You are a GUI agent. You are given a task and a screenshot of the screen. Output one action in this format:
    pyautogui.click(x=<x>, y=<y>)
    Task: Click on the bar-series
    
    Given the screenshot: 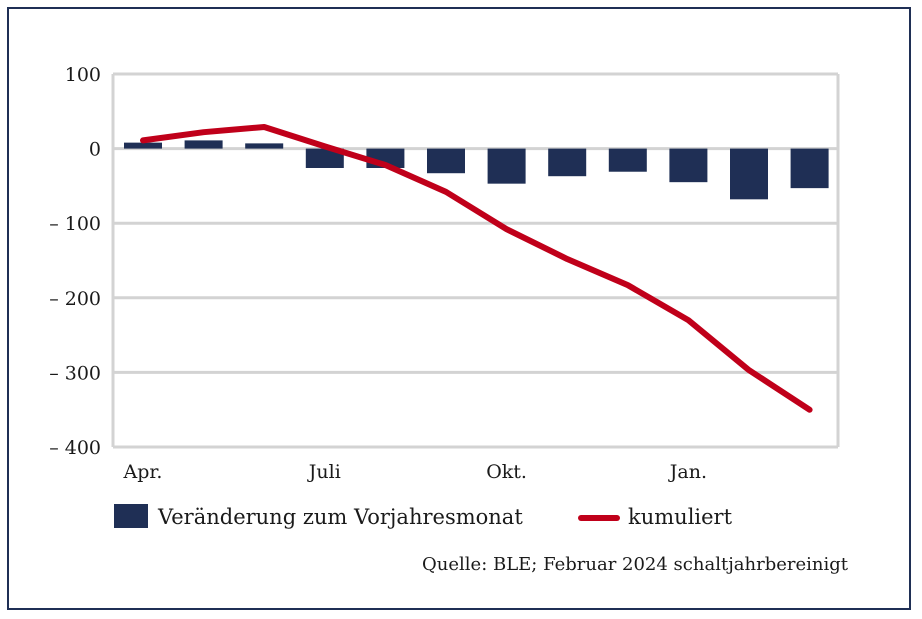 What is the action you would take?
    pyautogui.click(x=476, y=170)
    